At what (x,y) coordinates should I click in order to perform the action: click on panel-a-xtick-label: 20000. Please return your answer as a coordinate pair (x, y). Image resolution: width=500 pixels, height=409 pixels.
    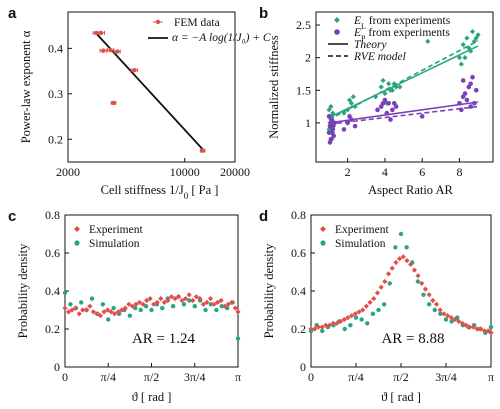
    Looking at the image, I should click on (235, 172).